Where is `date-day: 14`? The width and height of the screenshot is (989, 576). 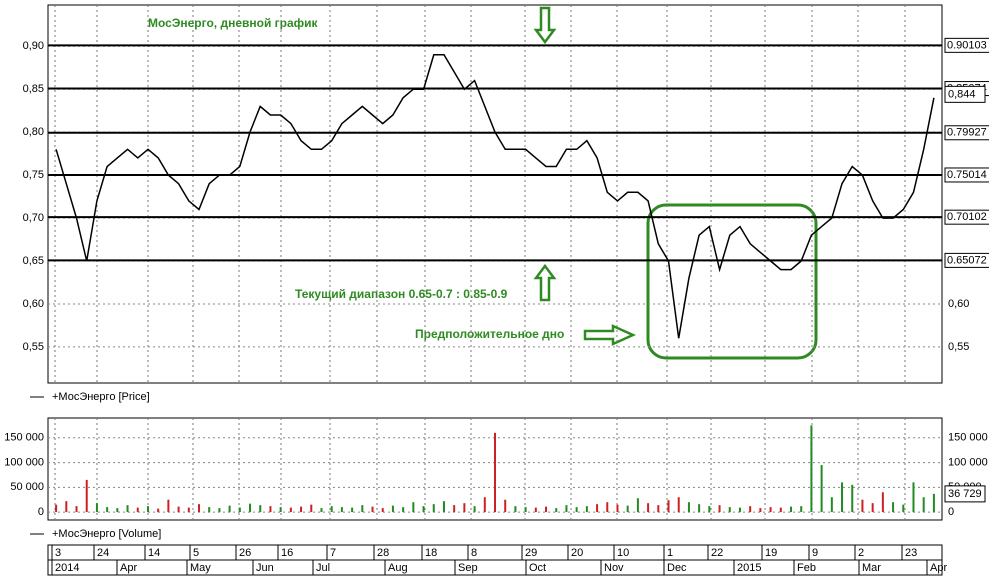
date-day: 14 is located at coordinates (154, 553).